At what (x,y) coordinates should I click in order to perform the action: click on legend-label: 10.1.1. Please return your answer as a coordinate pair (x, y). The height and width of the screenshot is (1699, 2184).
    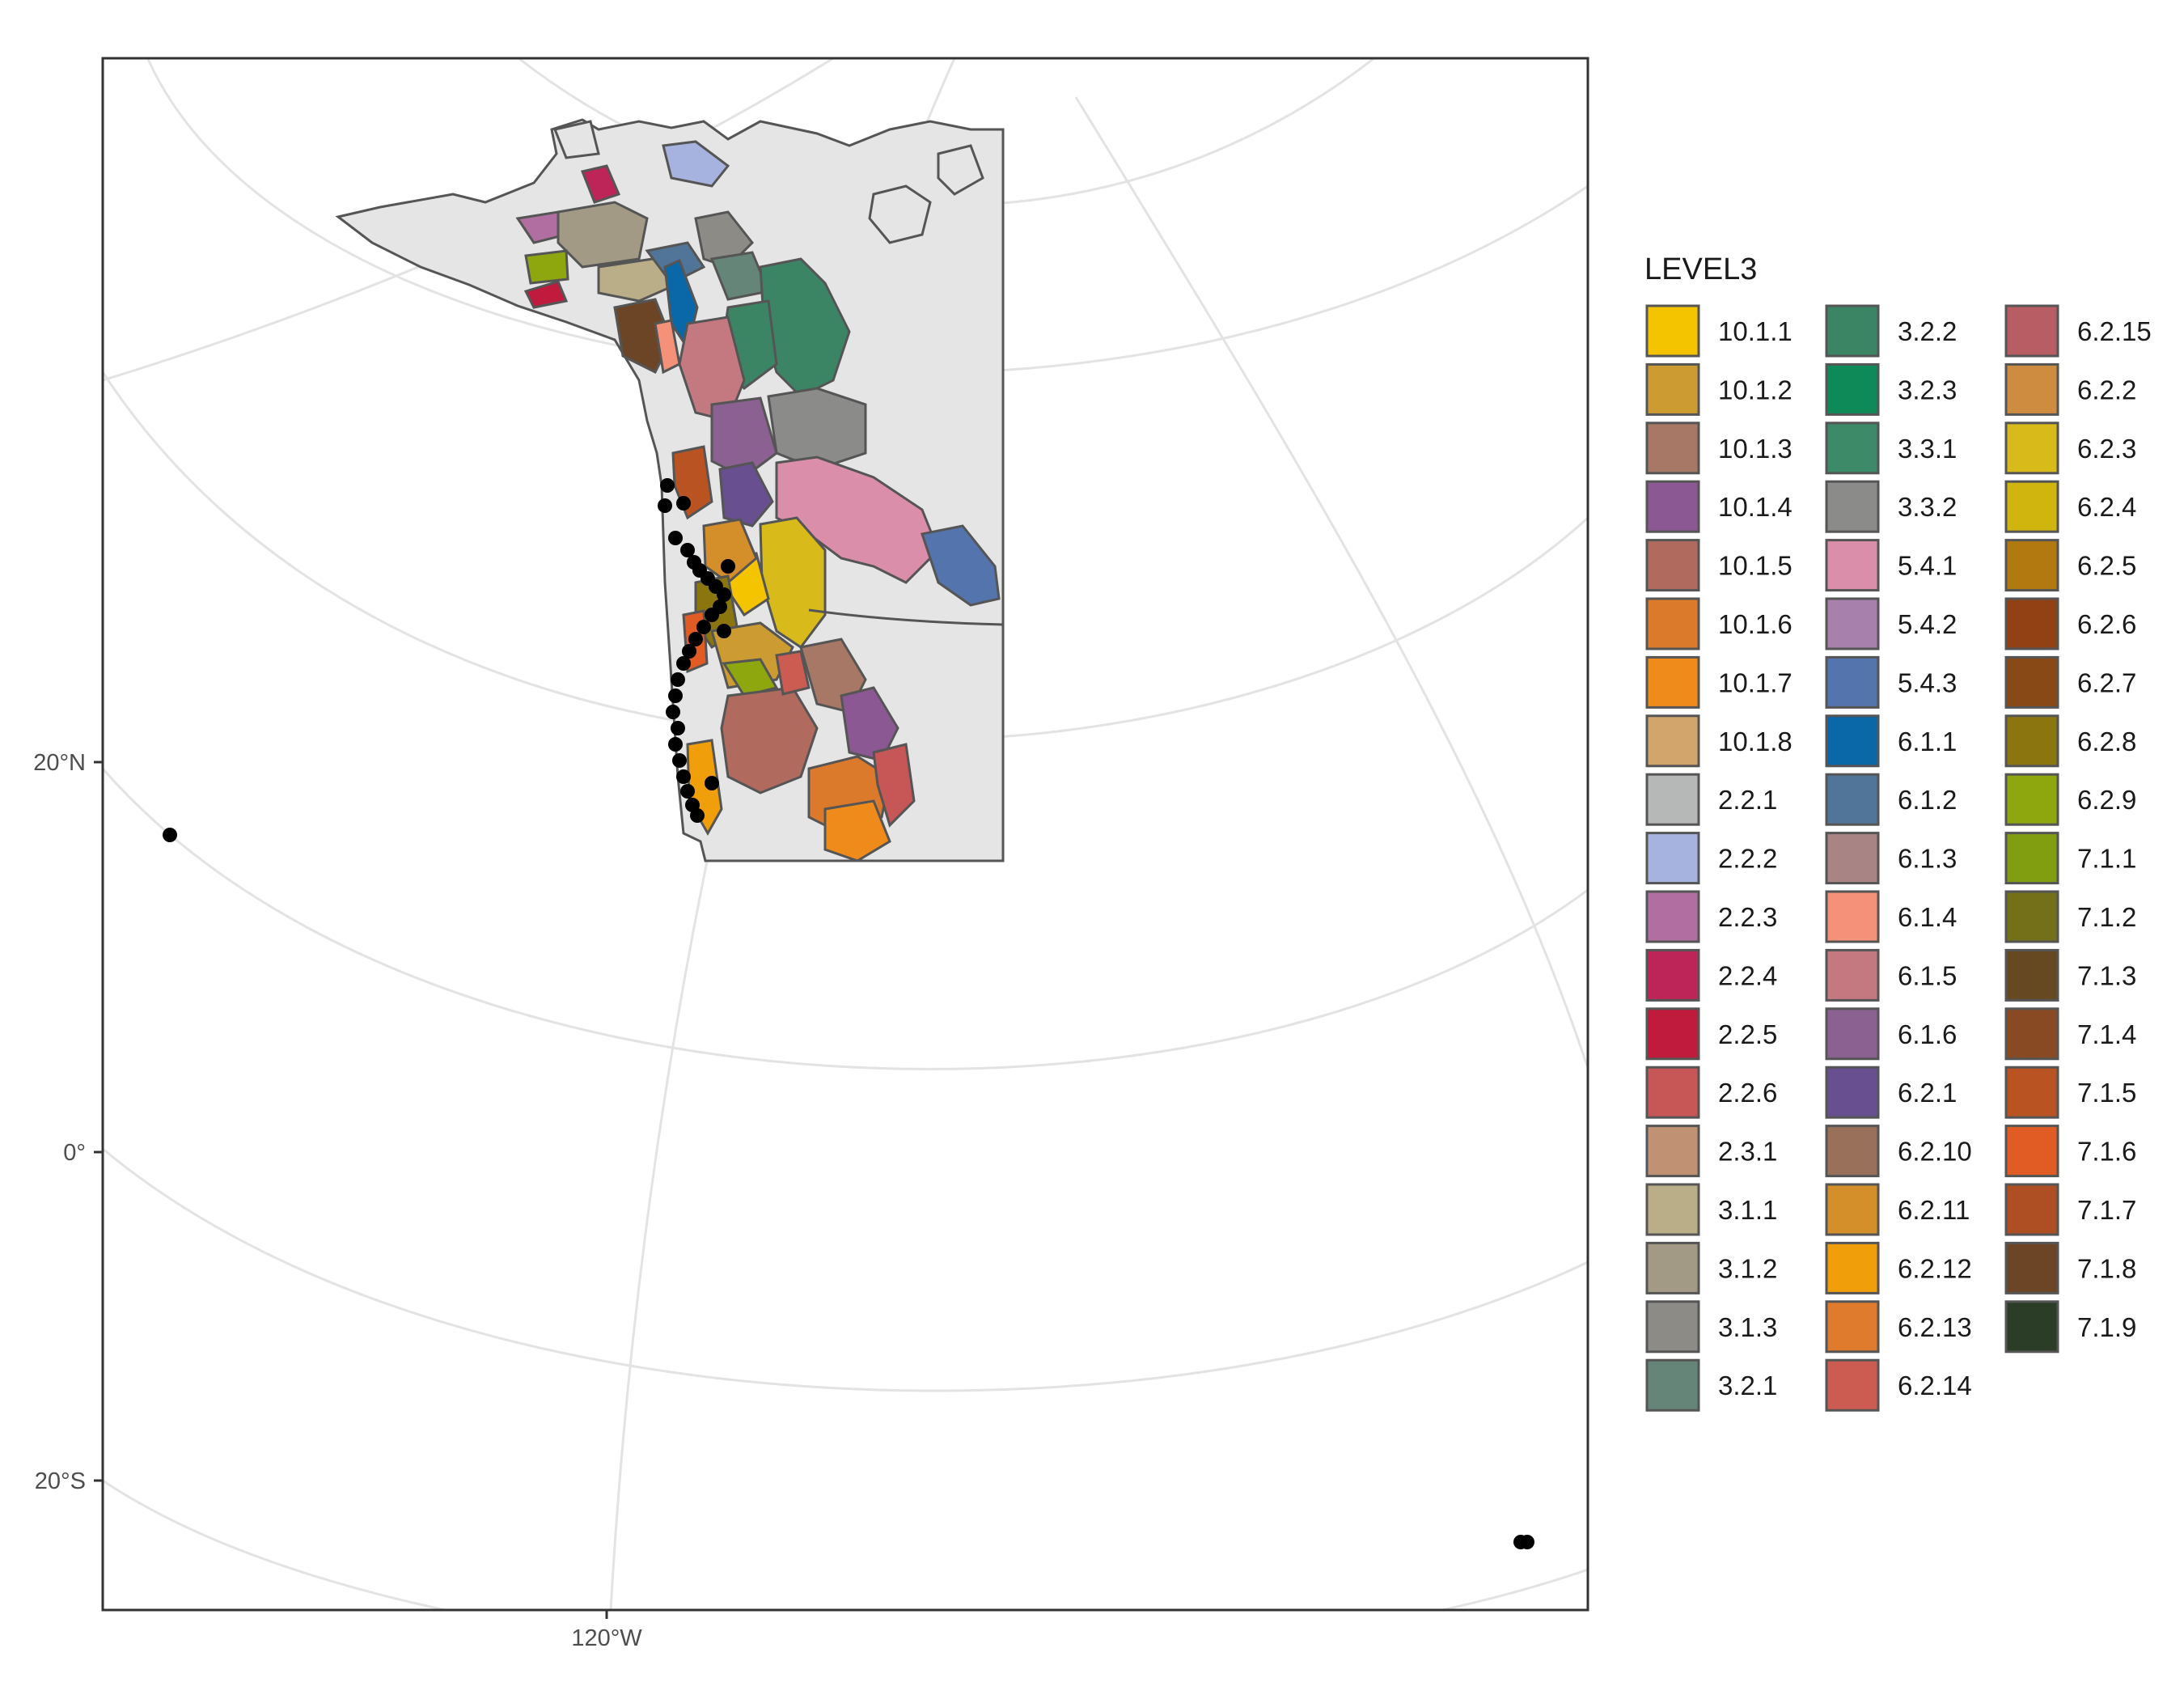
    Looking at the image, I should click on (1755, 331).